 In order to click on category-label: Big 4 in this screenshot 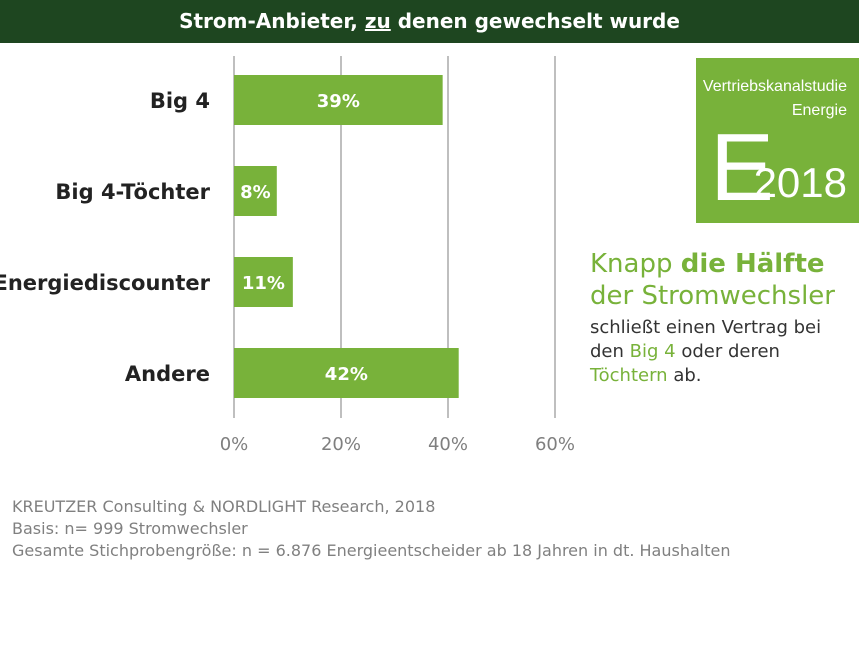, I will do `click(180, 101)`.